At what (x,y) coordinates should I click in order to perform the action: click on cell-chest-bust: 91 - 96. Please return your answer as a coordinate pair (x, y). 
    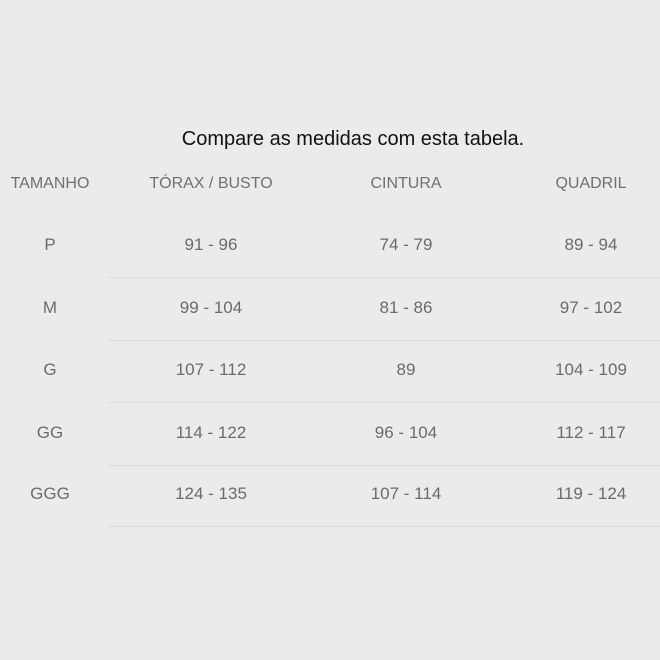
    Looking at the image, I should click on (211, 244).